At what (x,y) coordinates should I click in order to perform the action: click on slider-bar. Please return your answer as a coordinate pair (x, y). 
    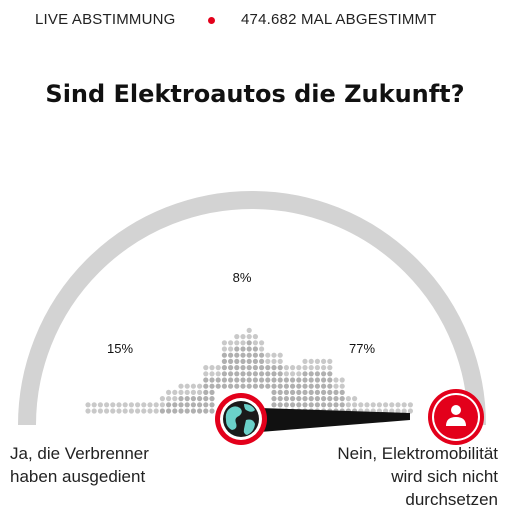
    Looking at the image, I should click on (335, 420).